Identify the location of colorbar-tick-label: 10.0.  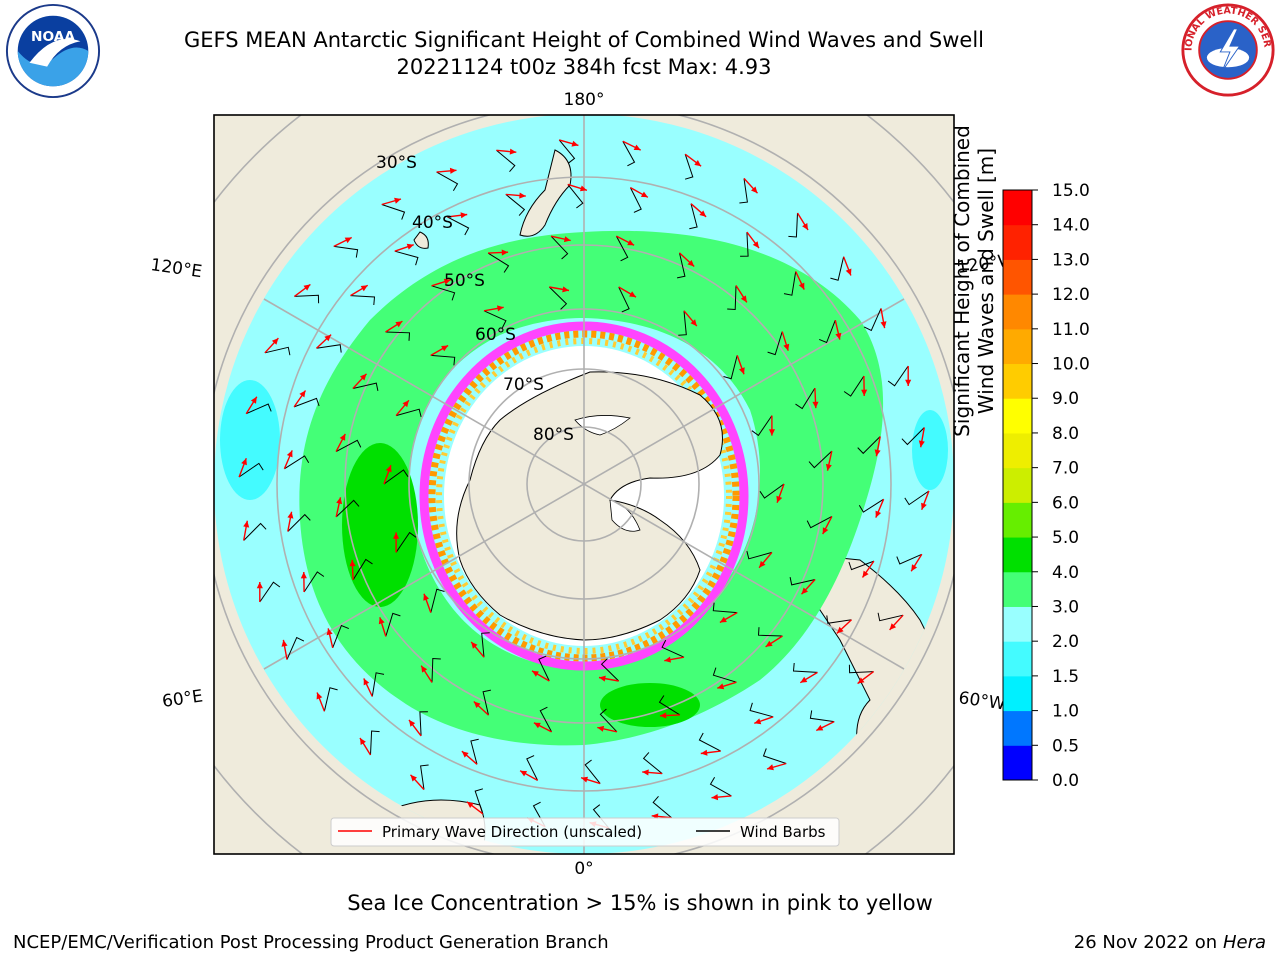
(1071, 365).